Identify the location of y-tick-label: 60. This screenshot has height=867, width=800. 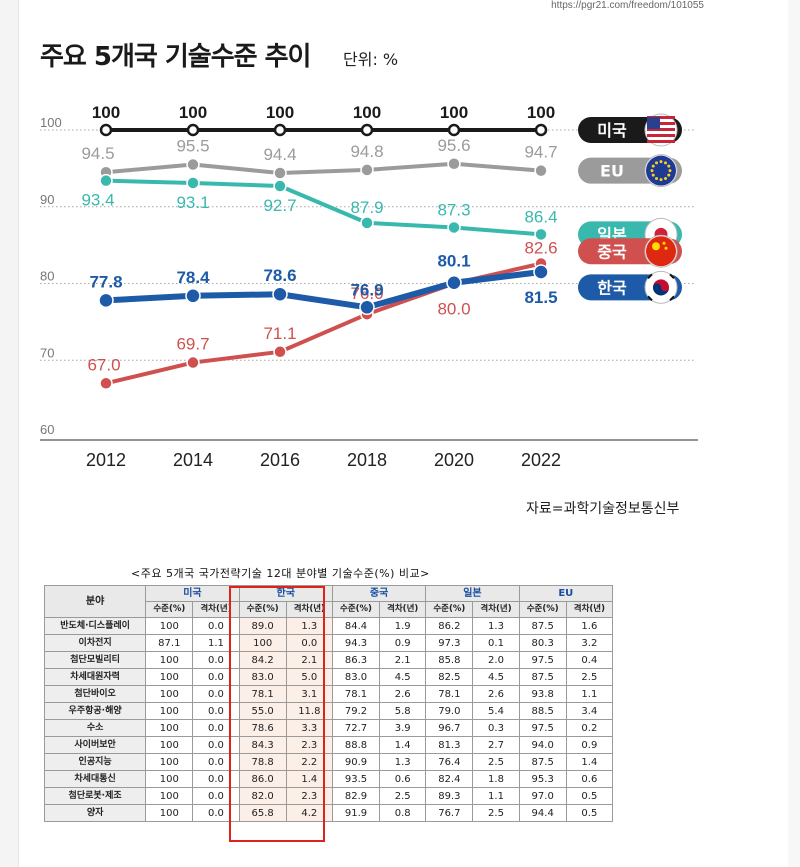
(47, 429).